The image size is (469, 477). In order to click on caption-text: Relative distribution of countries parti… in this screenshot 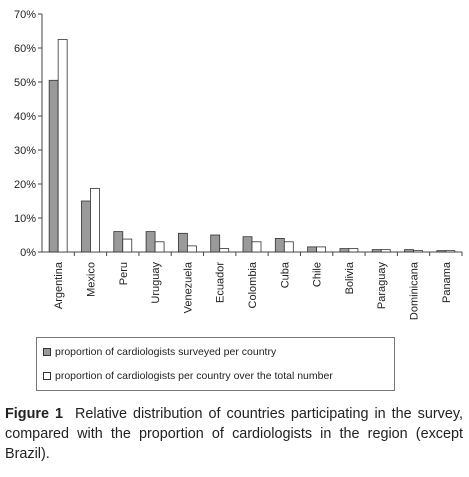, I will do `click(234, 434)`.